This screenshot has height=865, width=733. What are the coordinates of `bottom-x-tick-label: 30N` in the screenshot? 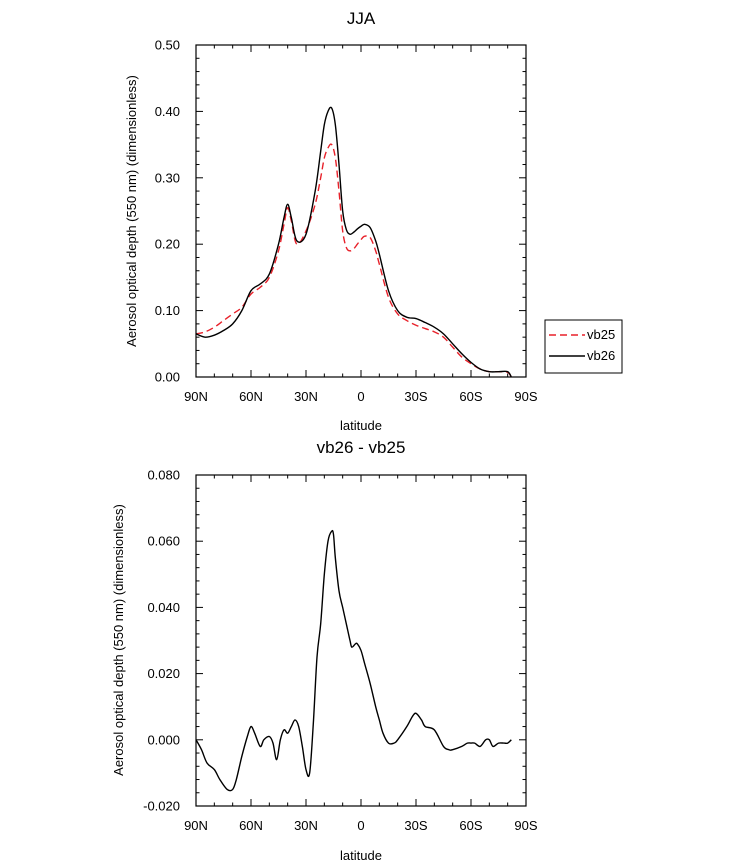 It's located at (306, 825).